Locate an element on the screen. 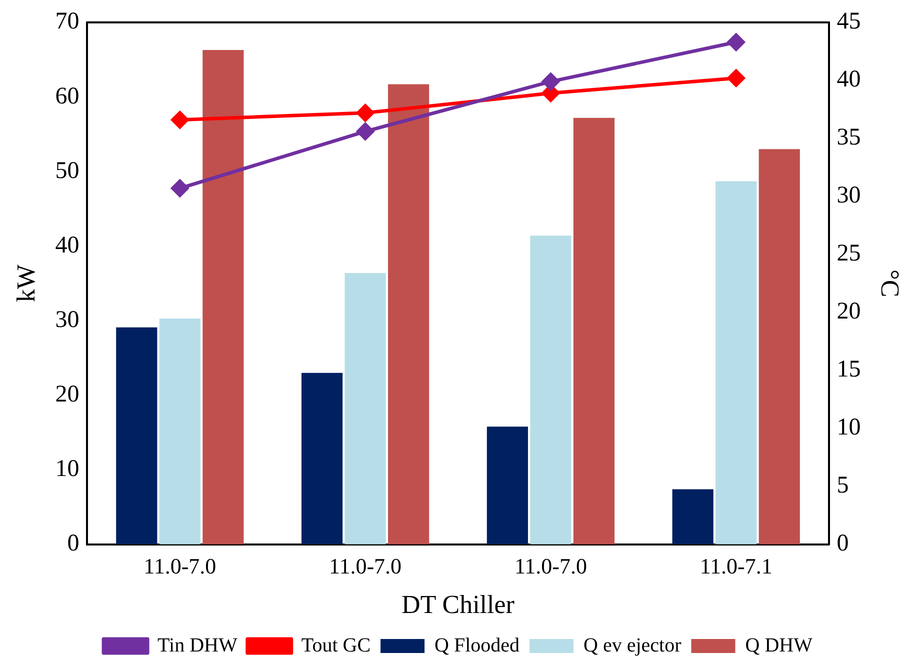  y2-axis-title: °C is located at coordinates (890, 284).